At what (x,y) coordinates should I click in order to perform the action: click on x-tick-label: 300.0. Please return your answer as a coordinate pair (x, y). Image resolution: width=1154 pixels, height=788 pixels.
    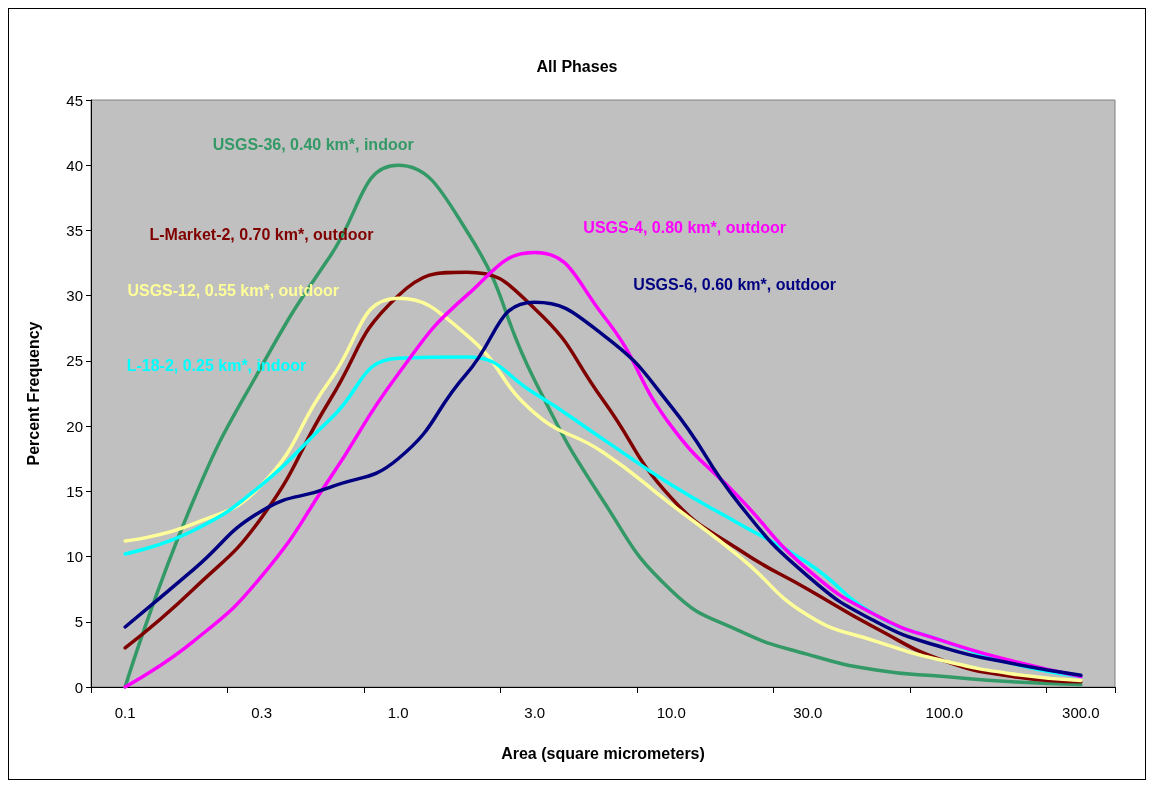
    Looking at the image, I should click on (1081, 712).